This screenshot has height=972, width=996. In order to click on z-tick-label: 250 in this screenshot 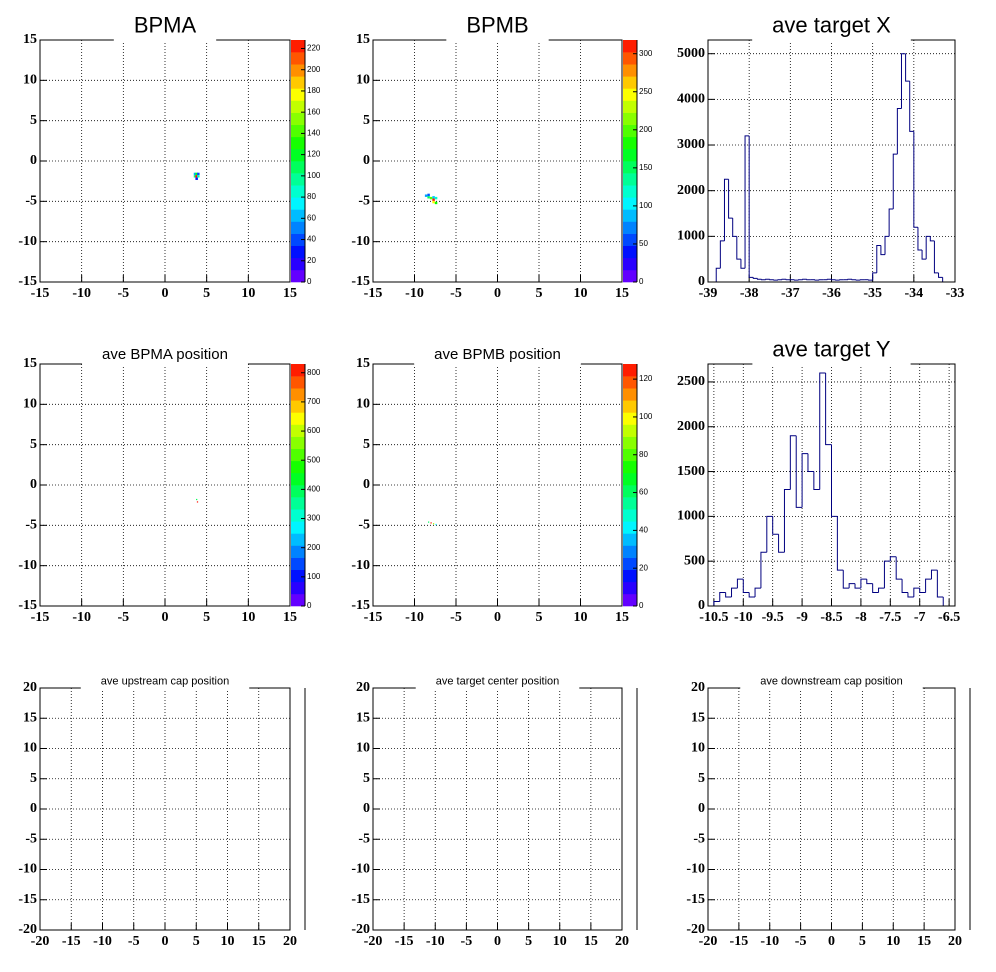, I will do `click(646, 91)`.